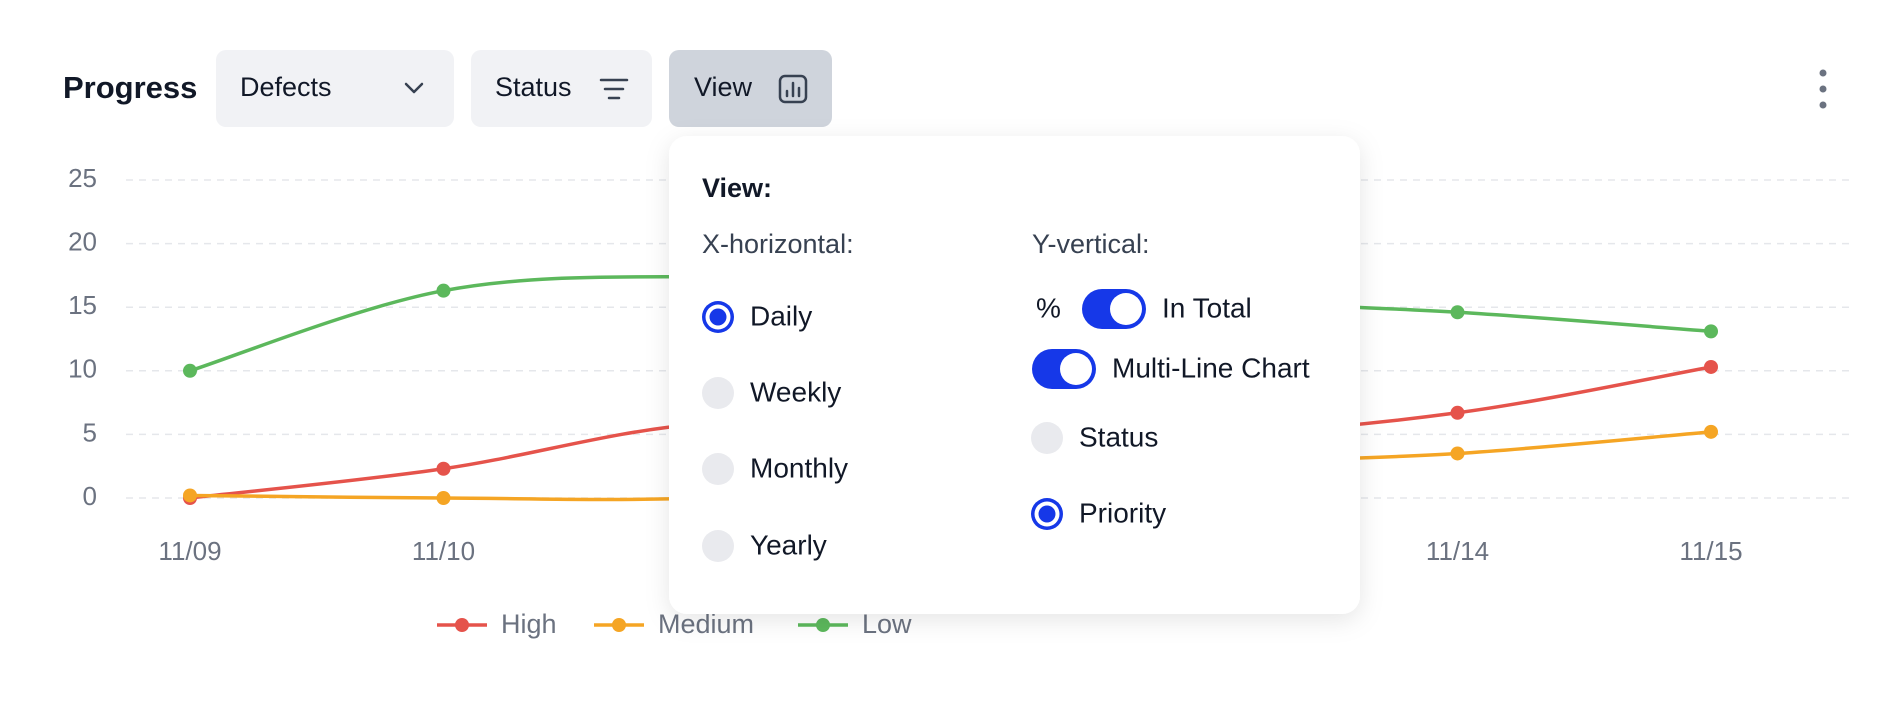 The width and height of the screenshot is (1892, 703). What do you see at coordinates (887, 624) in the screenshot?
I see `legend-label: Low` at bounding box center [887, 624].